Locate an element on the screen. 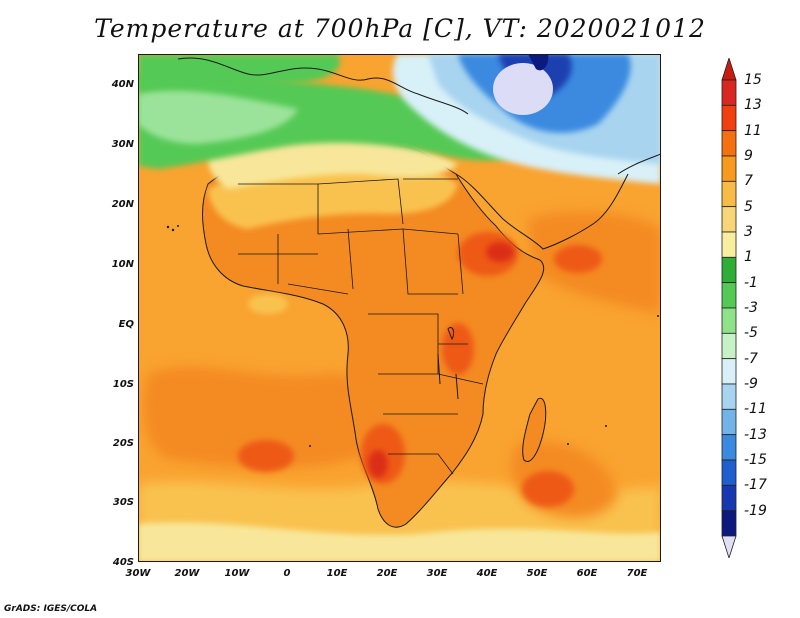  lon-tick: 40E is located at coordinates (487, 573).